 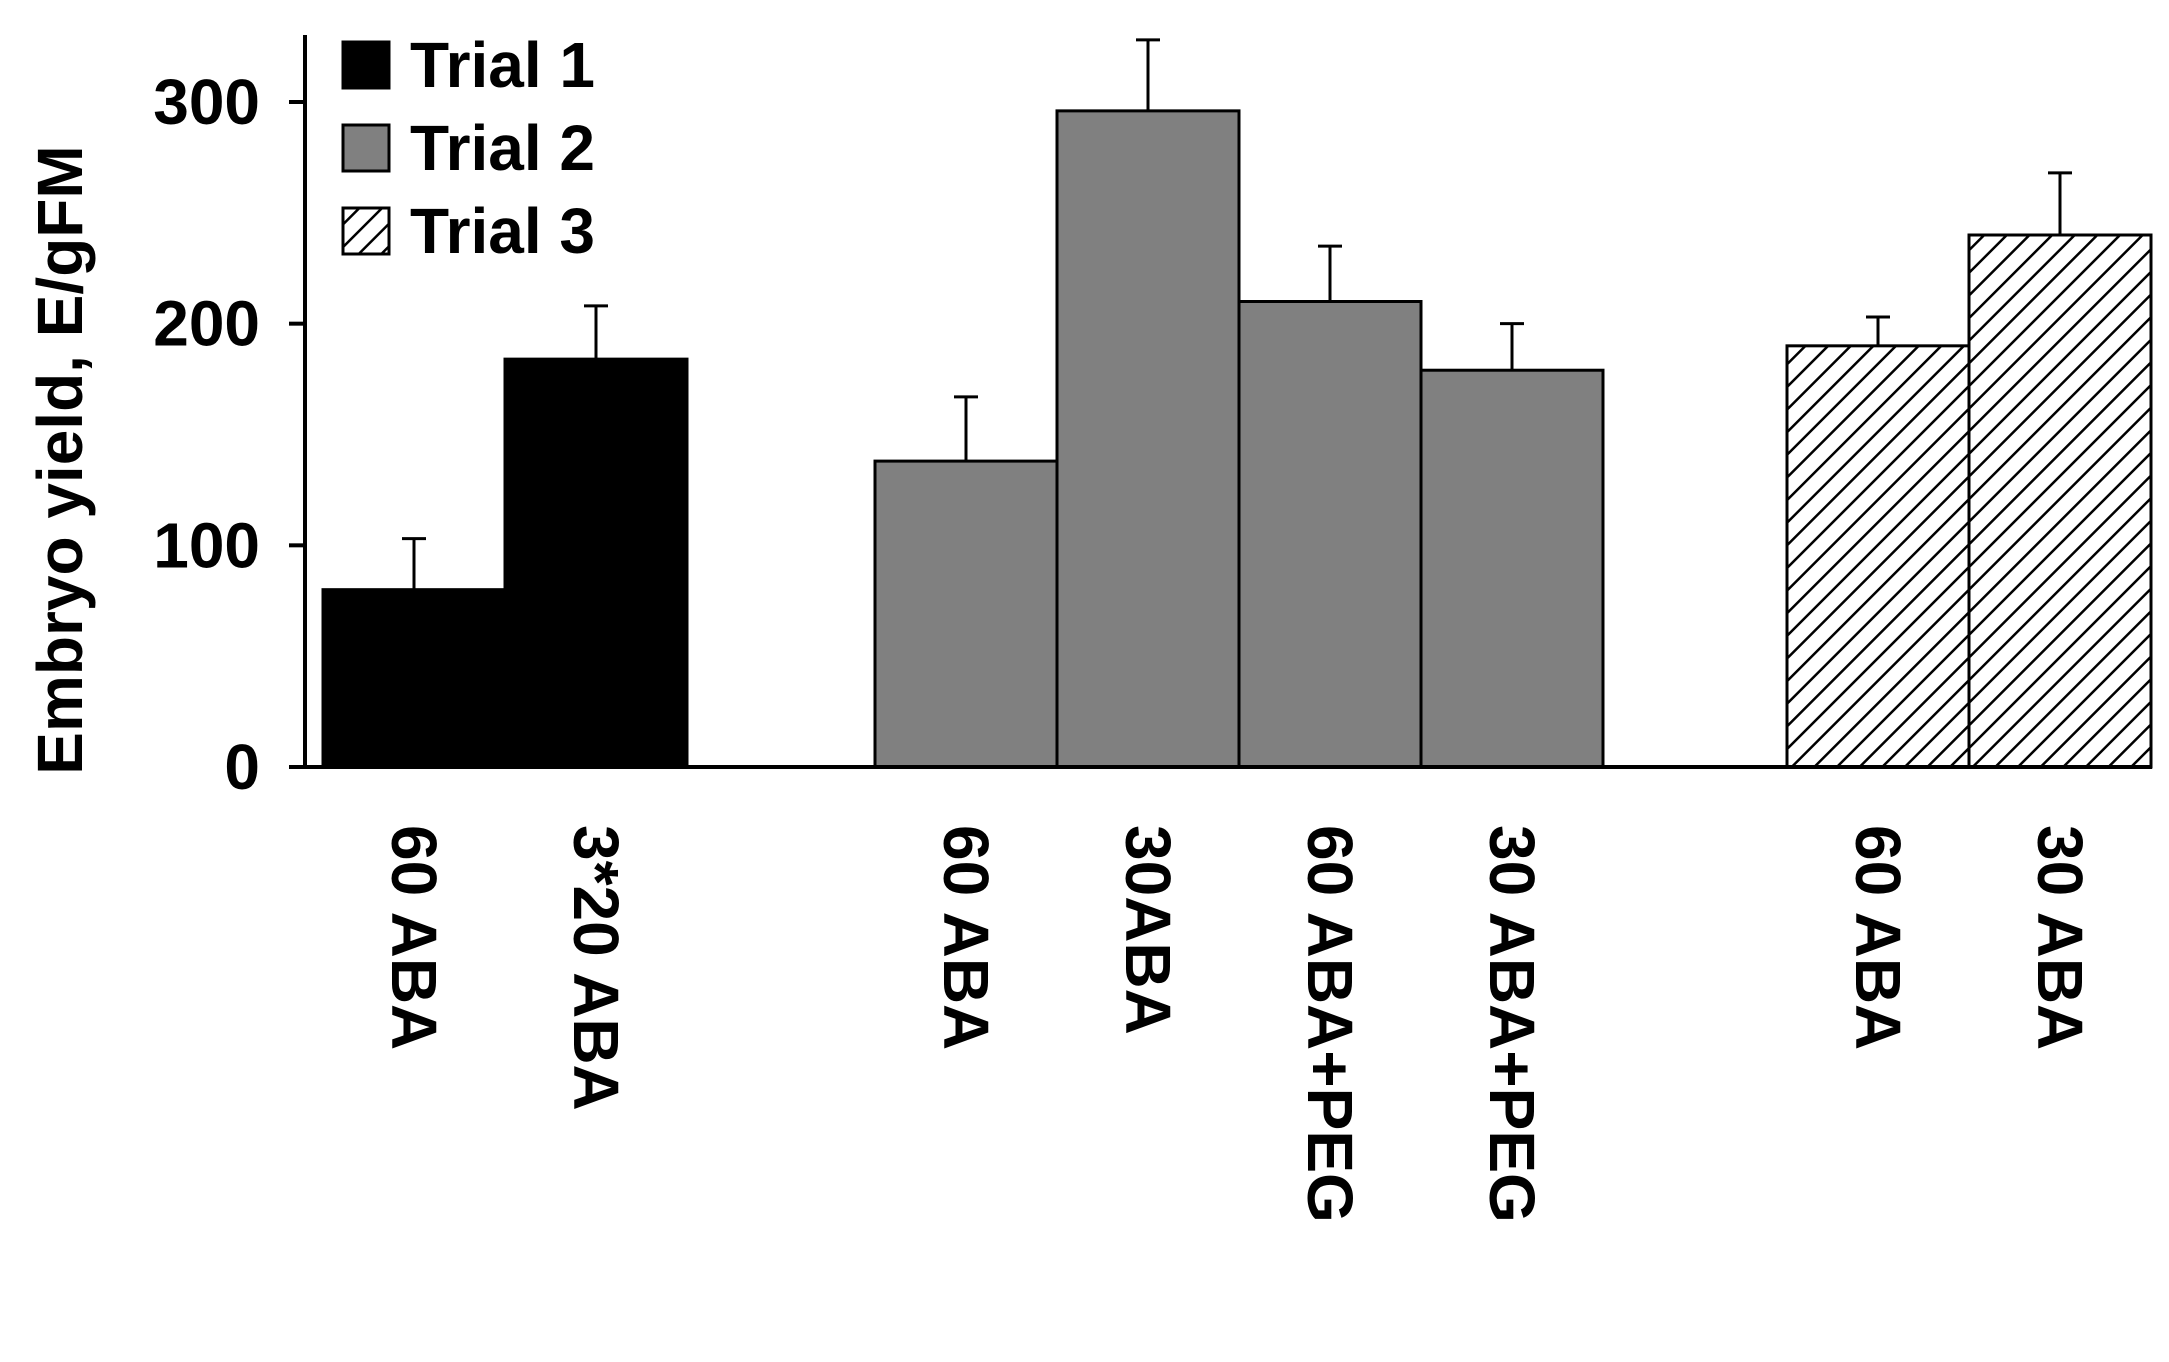 What do you see at coordinates (502, 231) in the screenshot?
I see `legend-label-3: Trial 3` at bounding box center [502, 231].